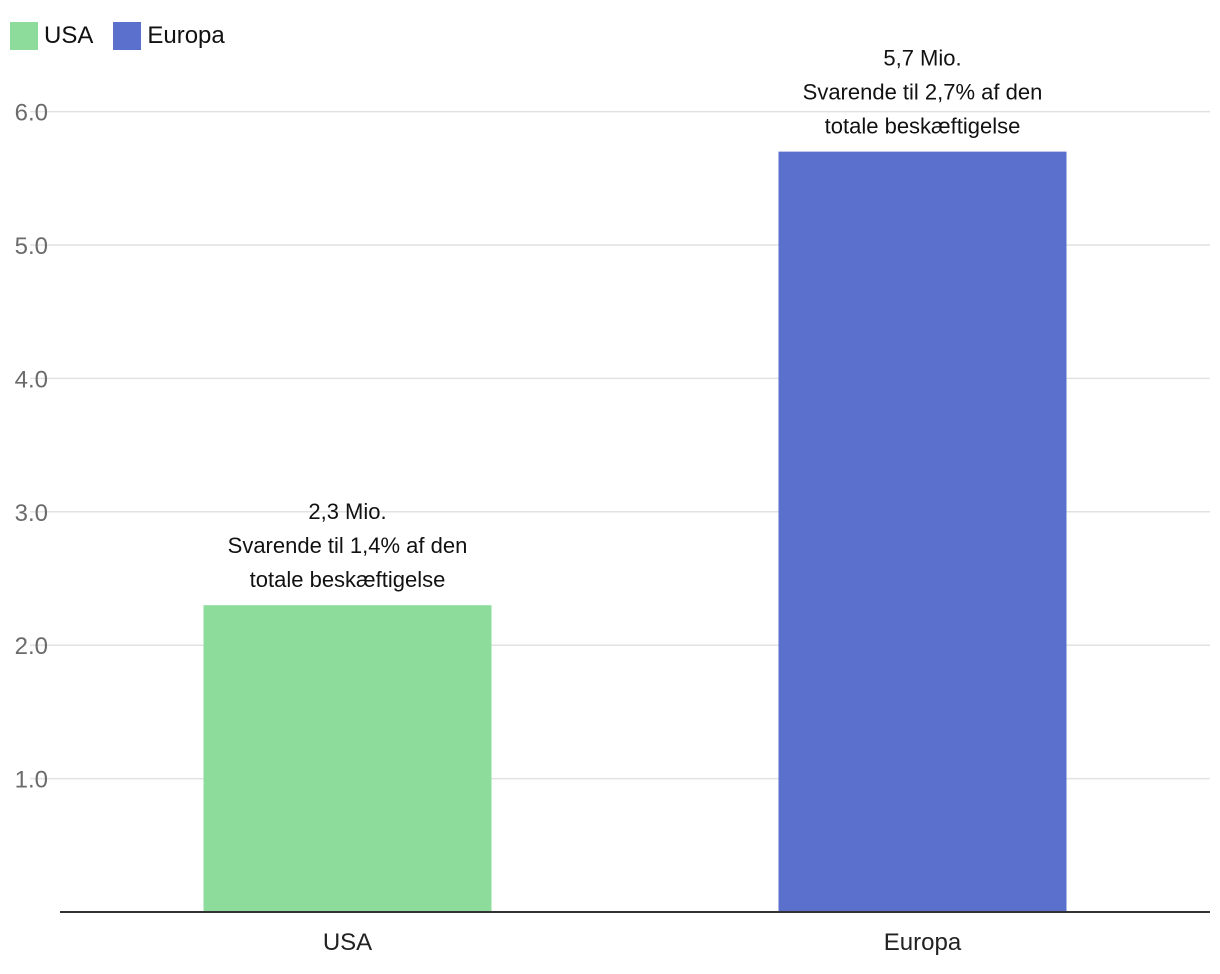  I want to click on y-tick-label: 2.0, so click(31, 646).